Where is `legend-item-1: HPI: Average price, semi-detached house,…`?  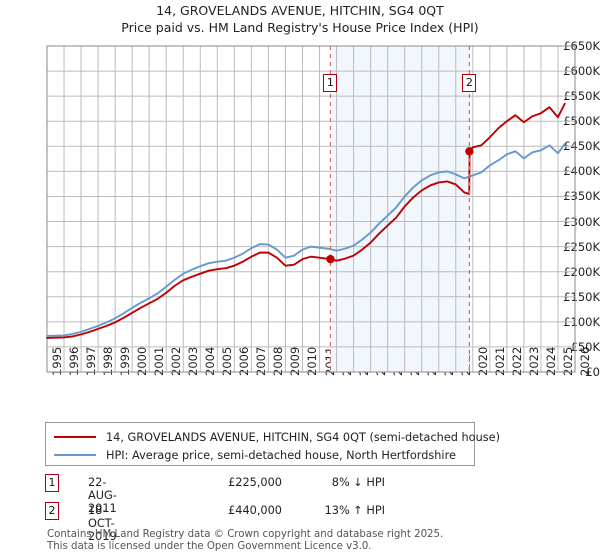 legend-item-1: HPI: Average price, semi-detached house,… is located at coordinates (255, 455).